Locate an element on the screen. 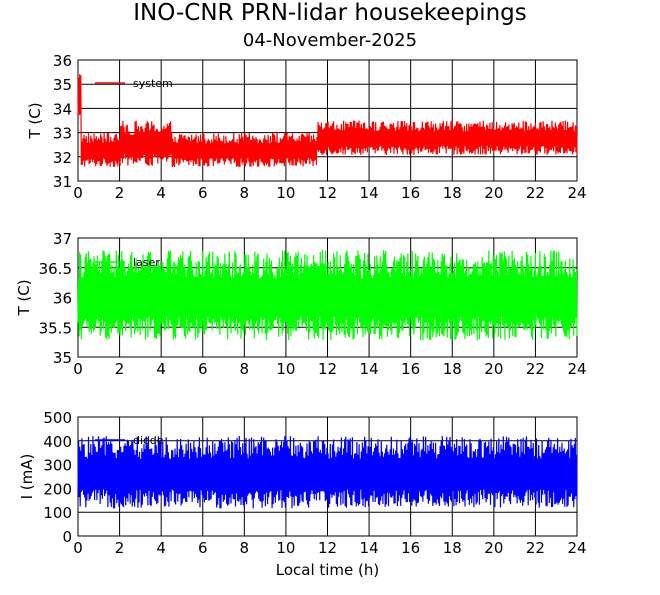 Image resolution: width=660 pixels, height=595 pixels. x-axis-label: Local time (h) is located at coordinates (328, 570).